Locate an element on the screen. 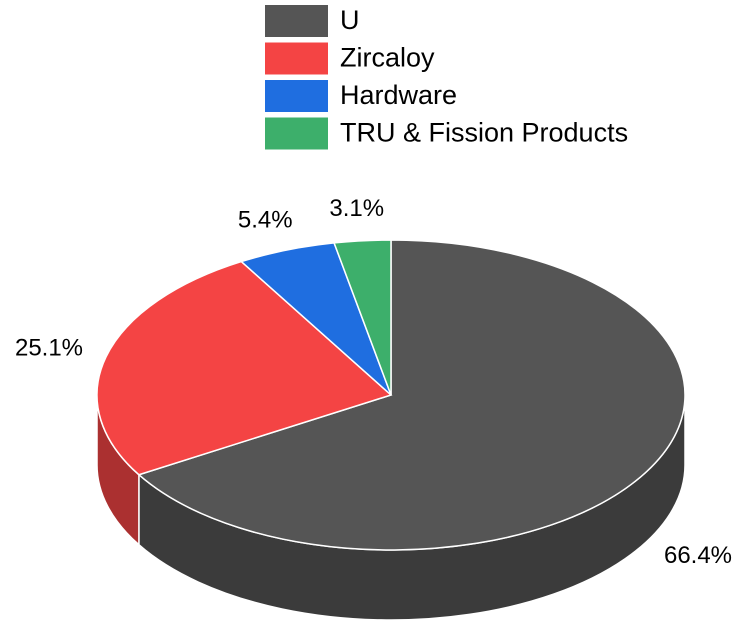 The width and height of the screenshot is (750, 639). legend-label: TRU & Fission Products is located at coordinates (484, 133).